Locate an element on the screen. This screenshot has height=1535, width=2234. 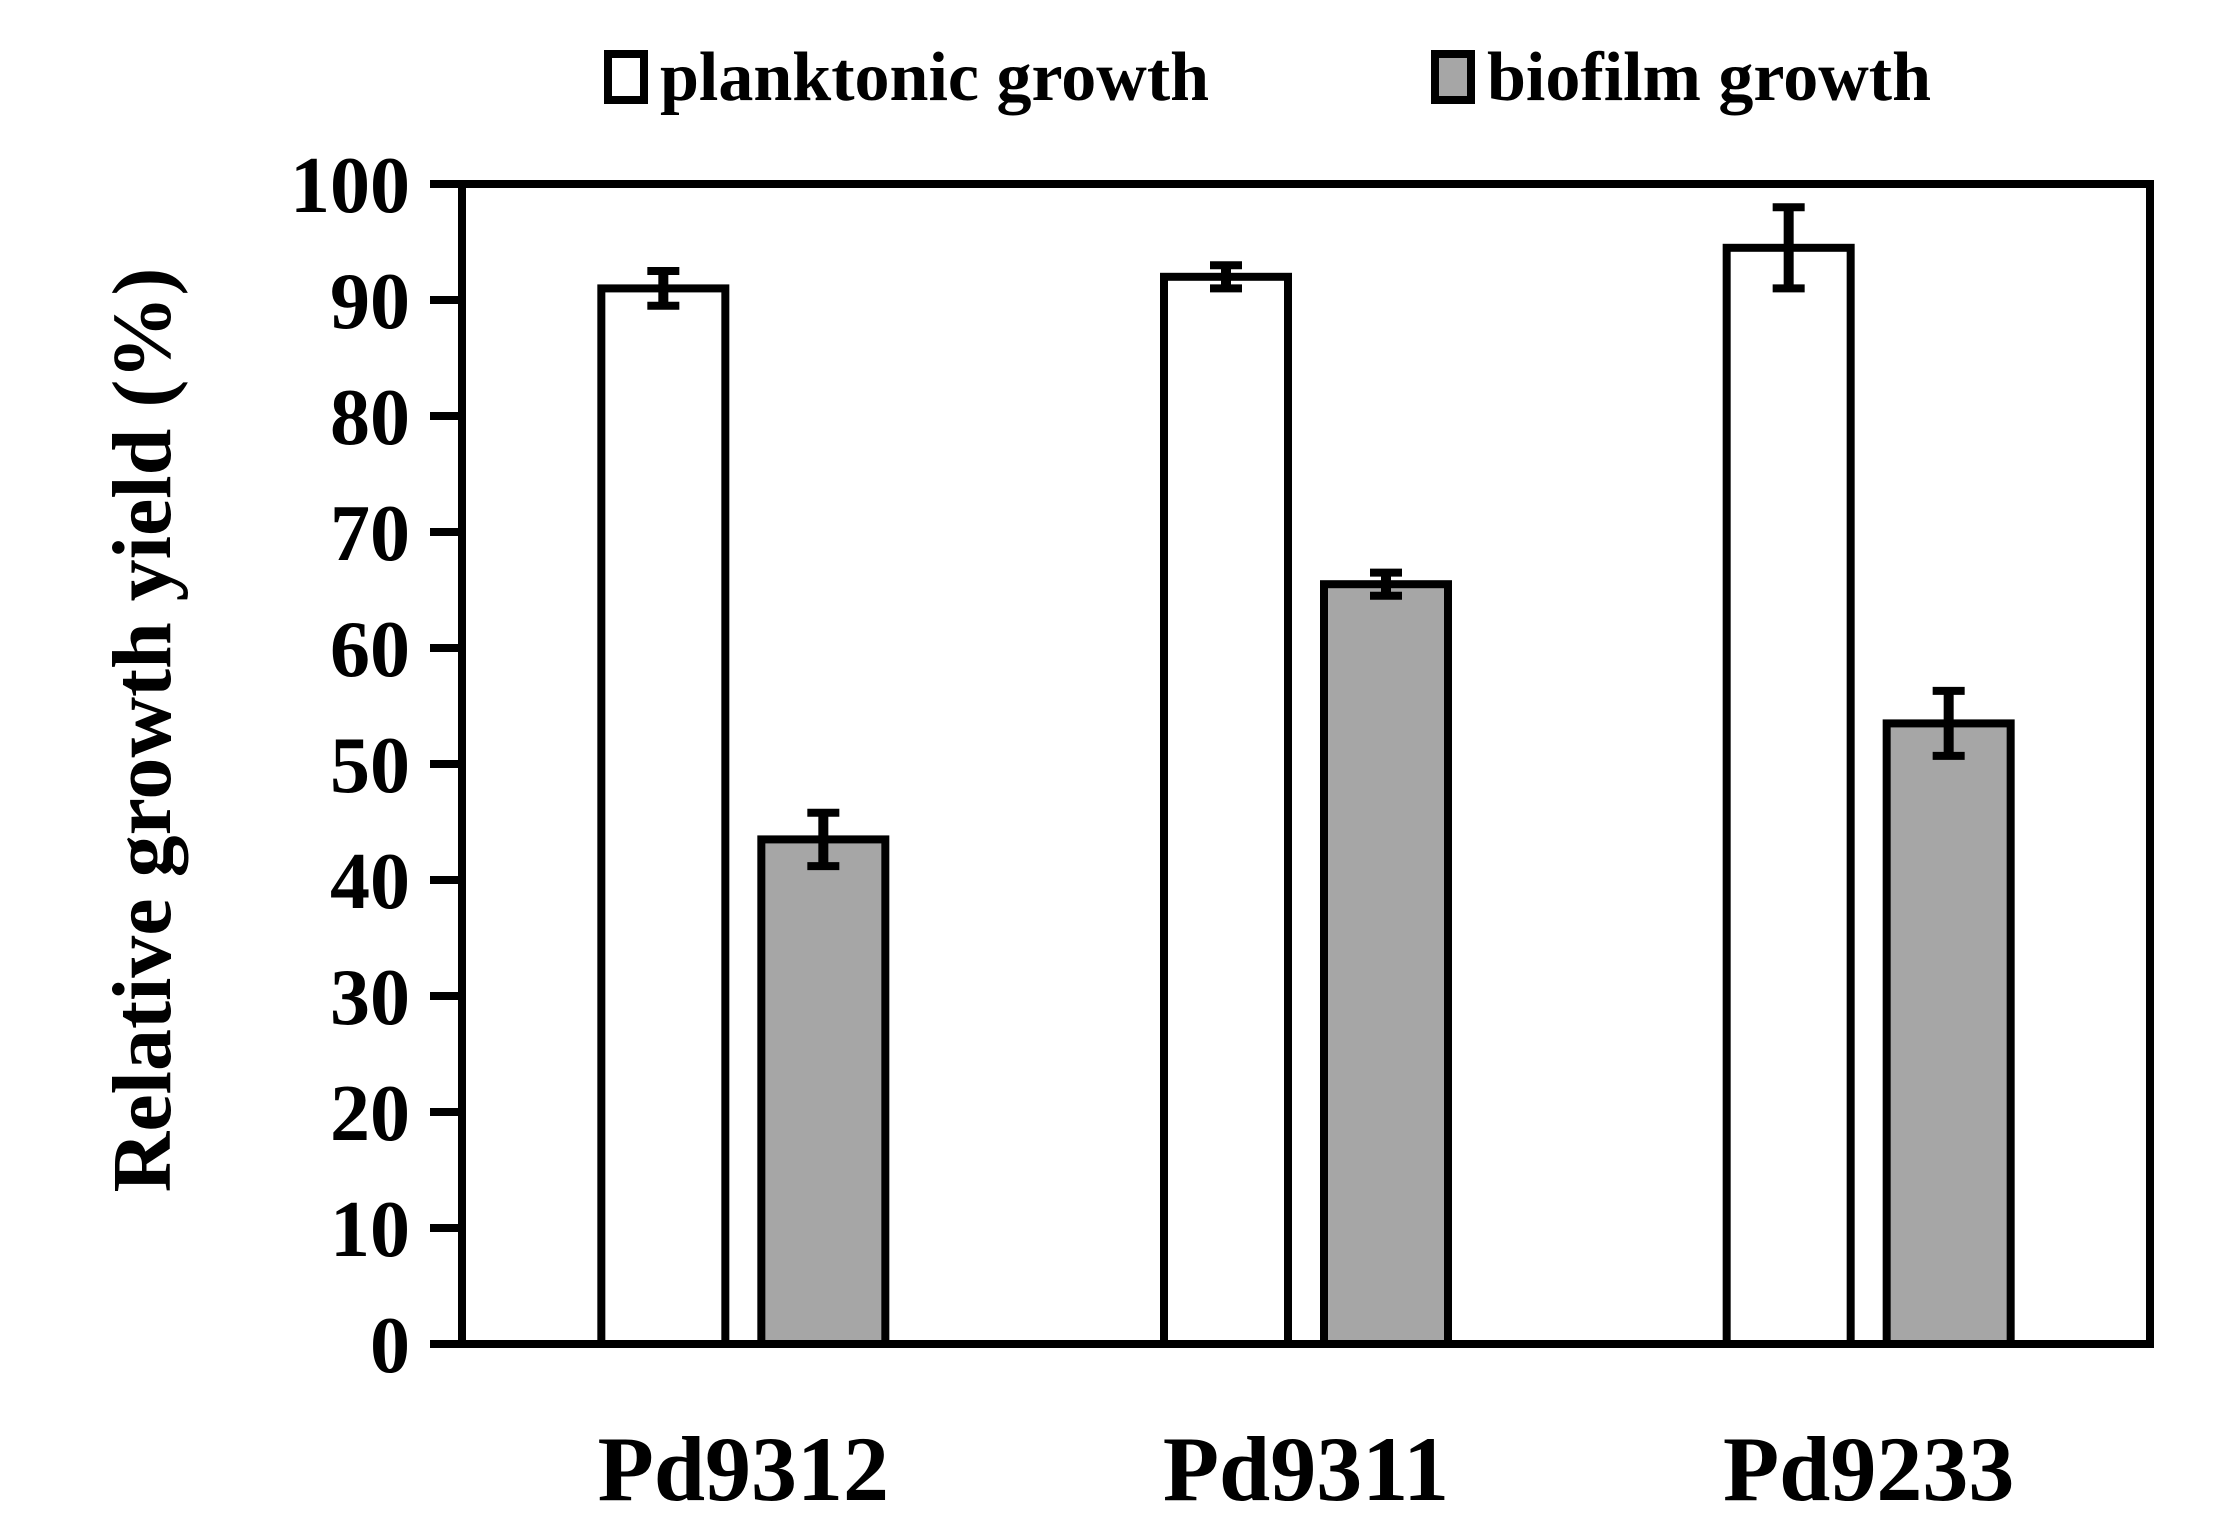
y-tick-label: 100 is located at coordinates (350, 186).